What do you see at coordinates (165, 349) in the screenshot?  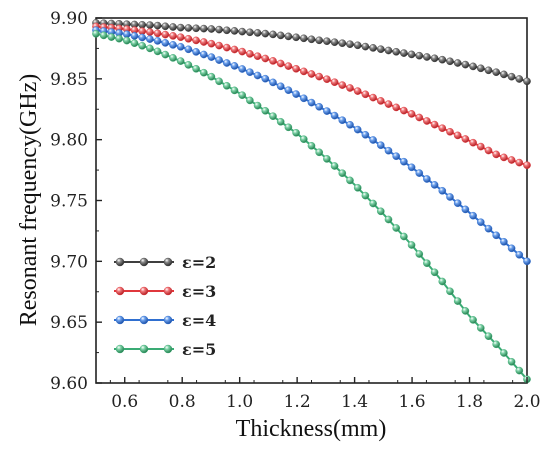 I see `legend-item: ε=5` at bounding box center [165, 349].